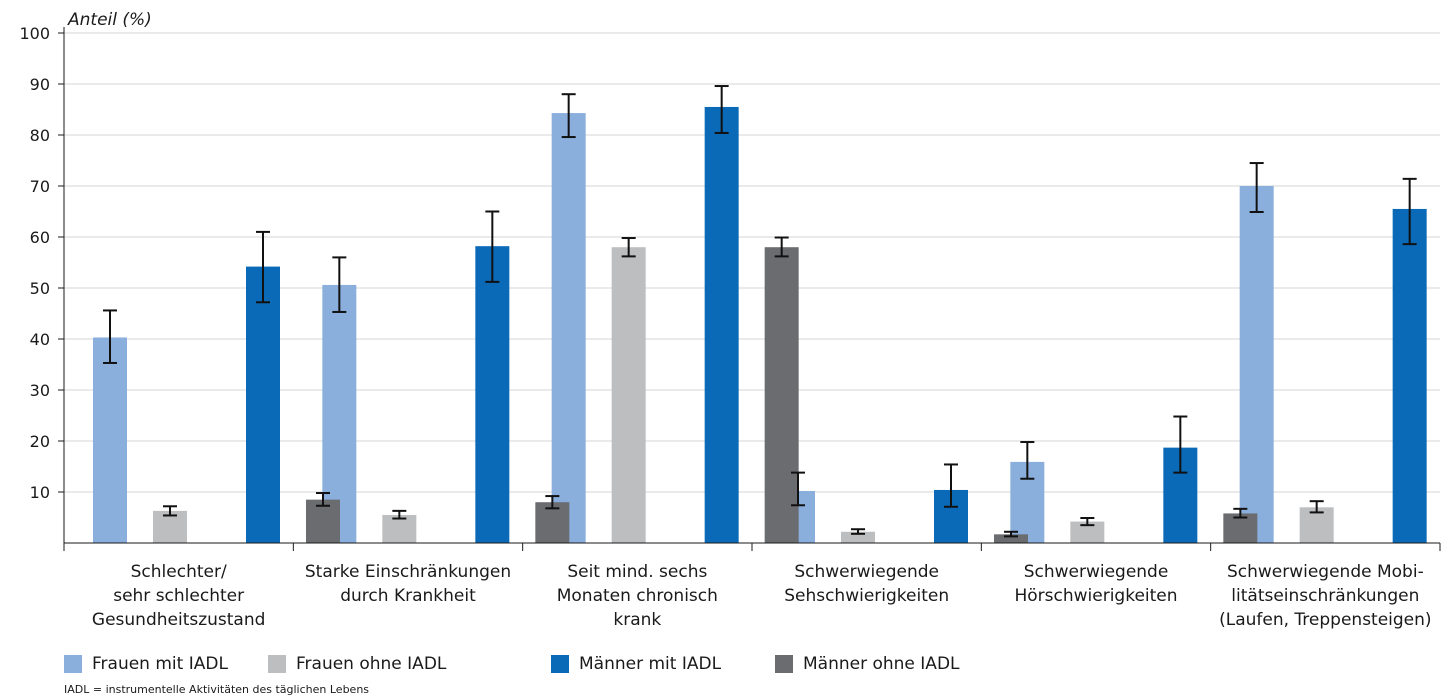 The height and width of the screenshot is (699, 1452). Describe the element at coordinates (866, 584) in the screenshot. I see `x-category-label: Schwerwiegende Sehschwierigkeiten` at that location.